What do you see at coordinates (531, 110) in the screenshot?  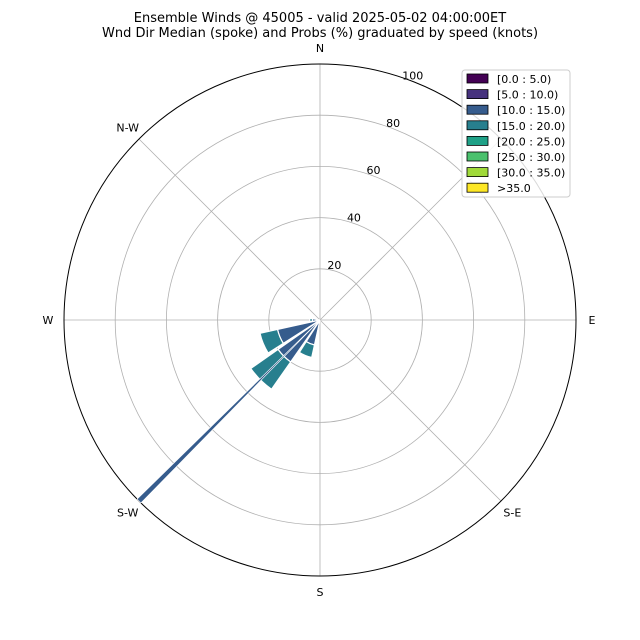 I see `legend-label-2: [10.0 : 15.0)` at bounding box center [531, 110].